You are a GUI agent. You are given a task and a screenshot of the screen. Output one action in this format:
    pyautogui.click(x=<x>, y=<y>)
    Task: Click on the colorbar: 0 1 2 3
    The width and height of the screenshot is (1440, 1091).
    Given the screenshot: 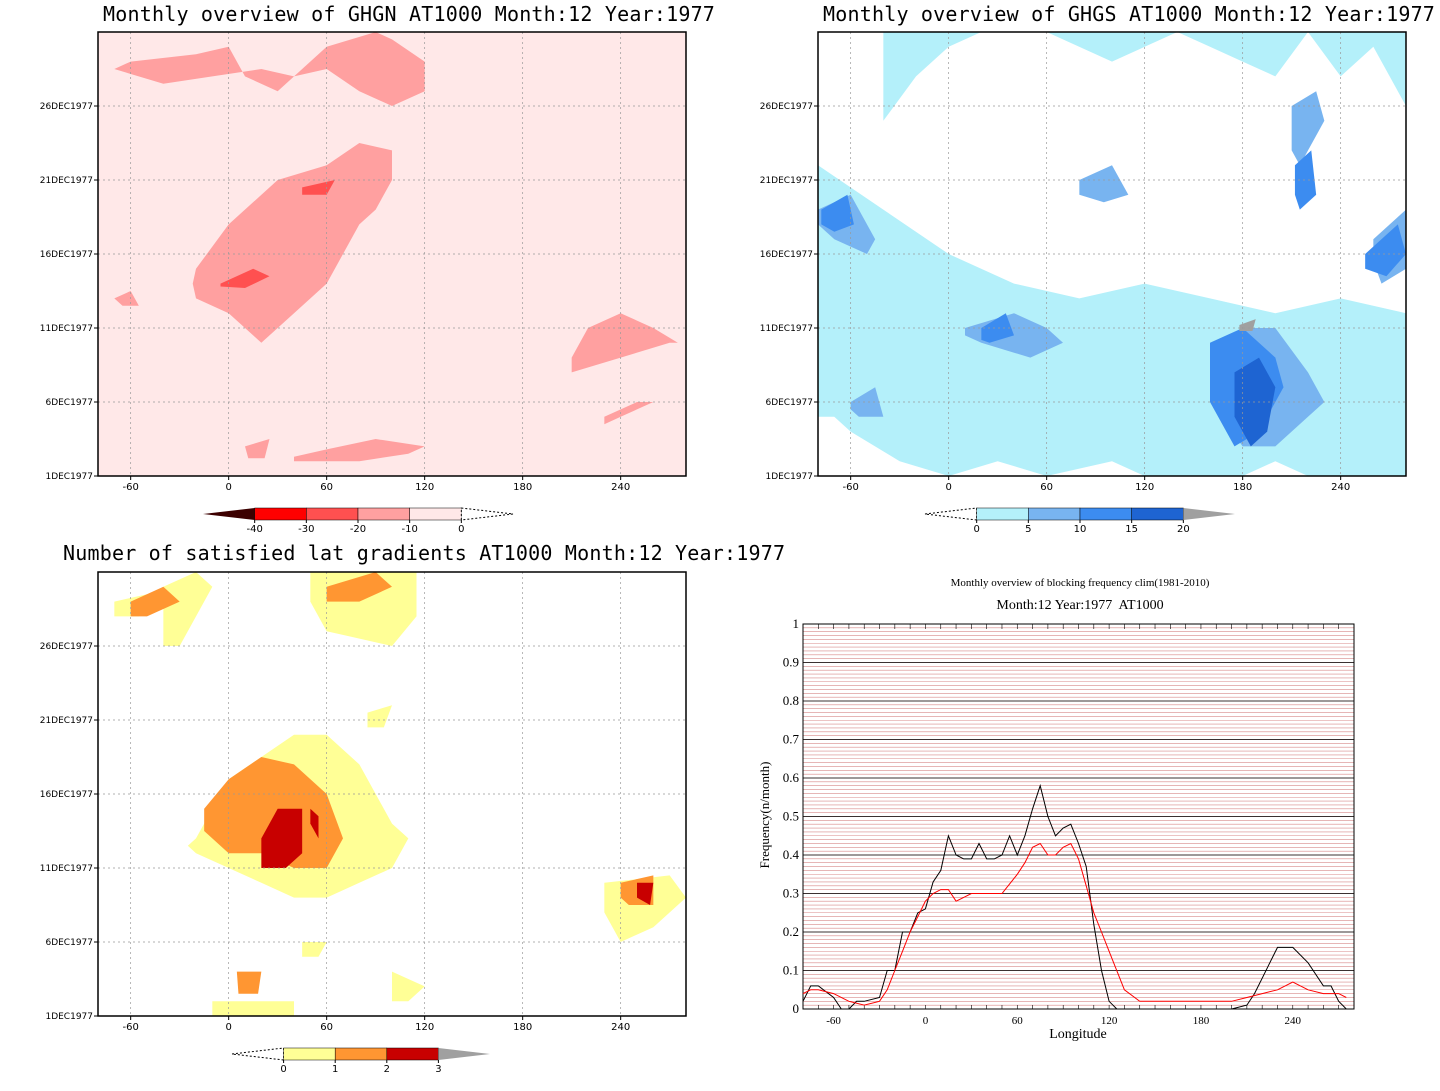 What is the action you would take?
    pyautogui.click(x=360, y=1061)
    